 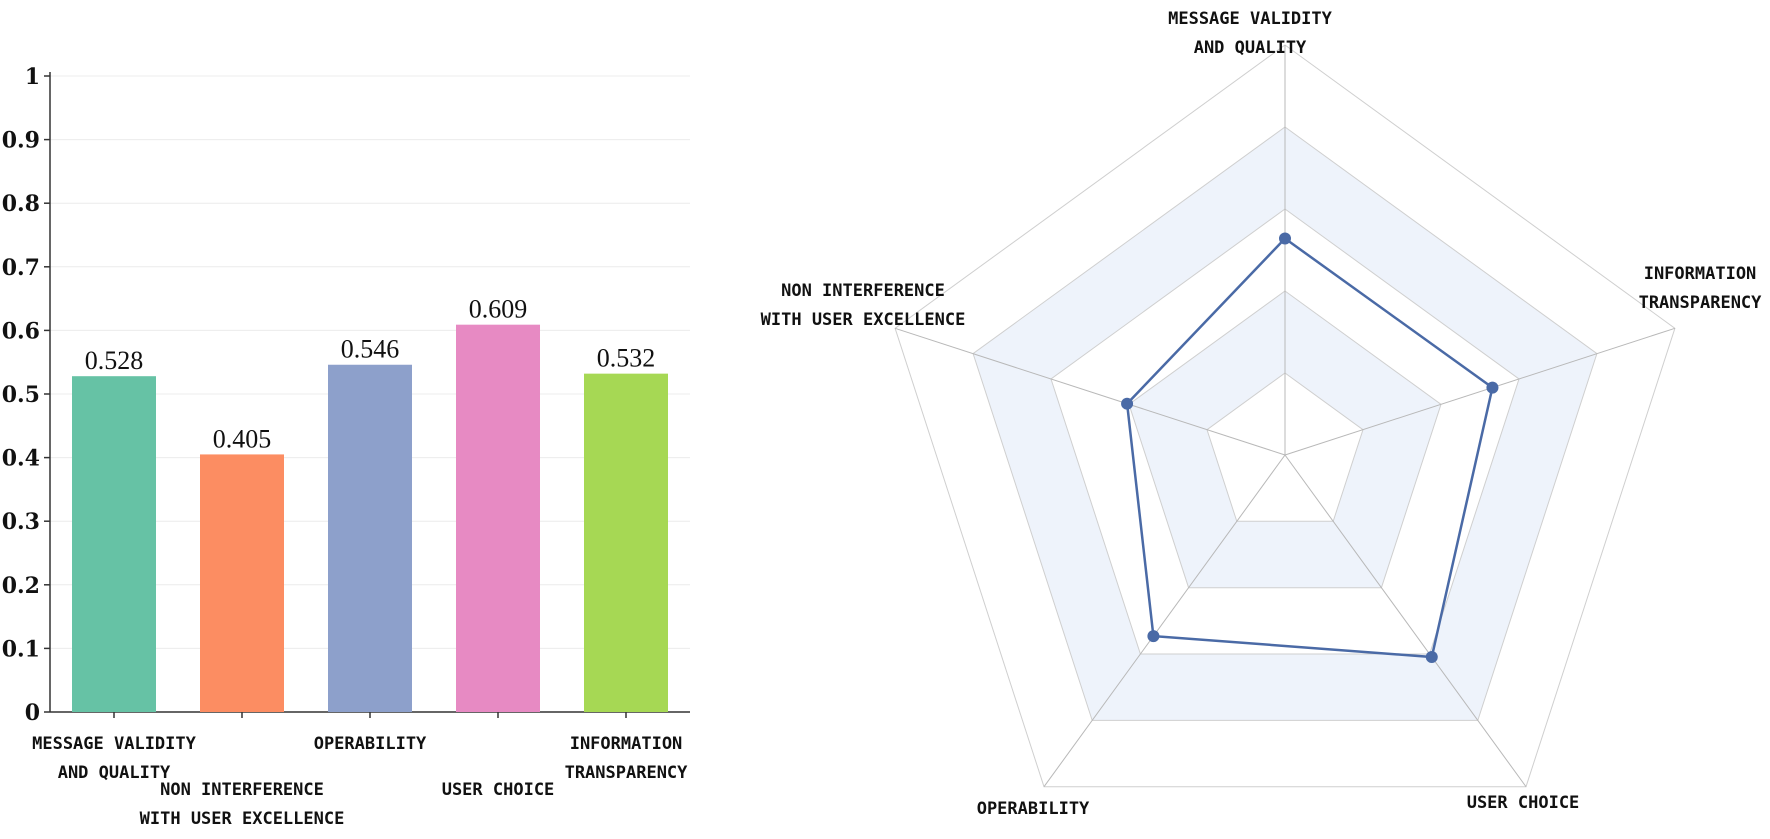 What do you see at coordinates (498, 309) in the screenshot?
I see `data-label: 0.609` at bounding box center [498, 309].